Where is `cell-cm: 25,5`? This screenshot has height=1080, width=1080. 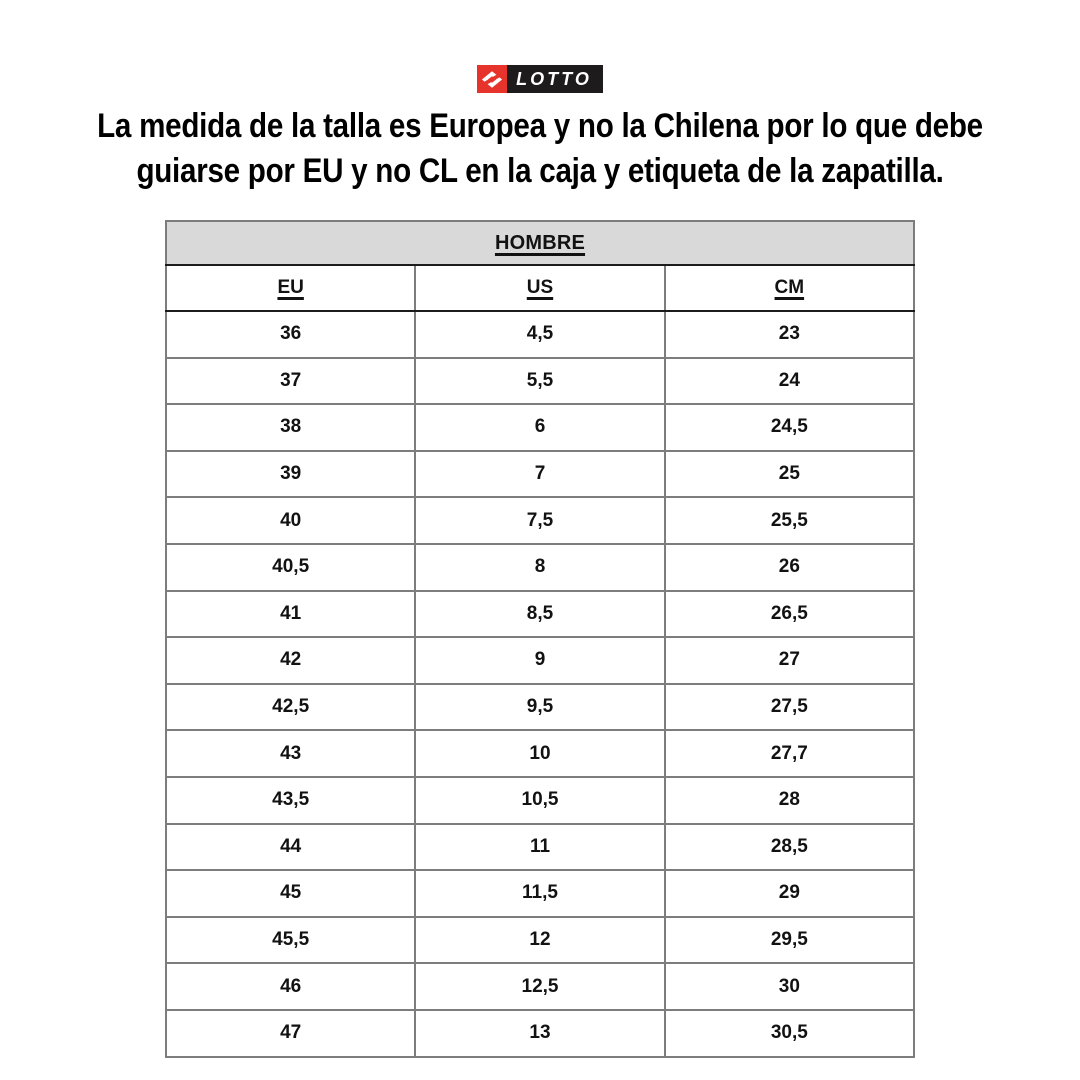 cell-cm: 25,5 is located at coordinates (788, 520).